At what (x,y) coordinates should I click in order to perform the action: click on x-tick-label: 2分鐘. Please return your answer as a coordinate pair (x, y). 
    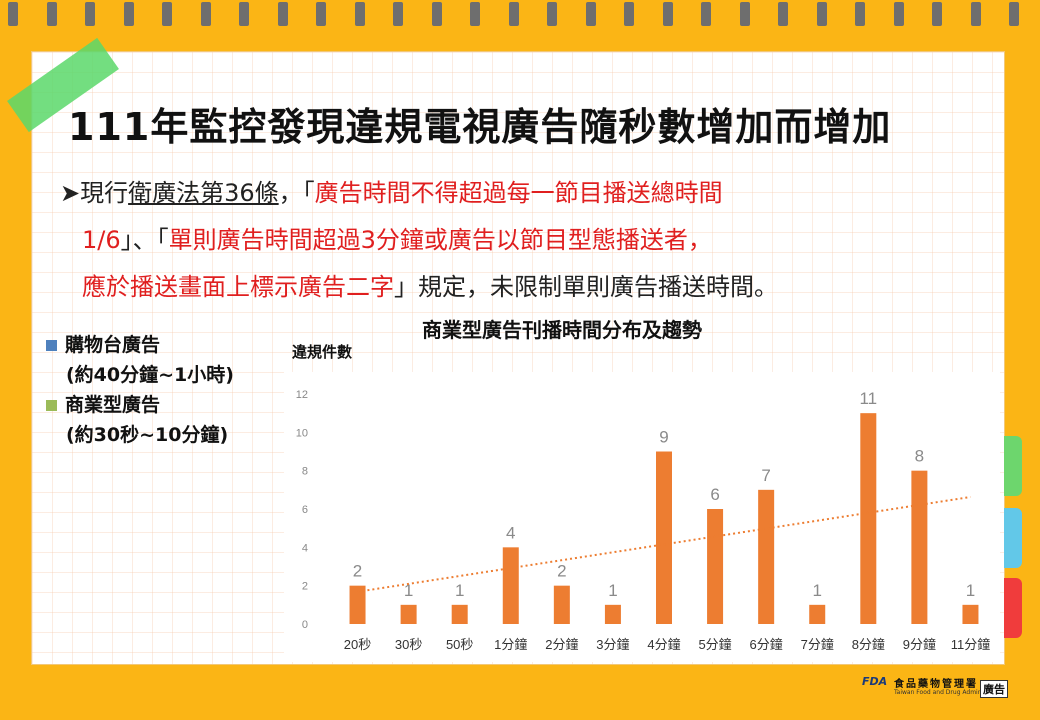
    Looking at the image, I should click on (561, 644).